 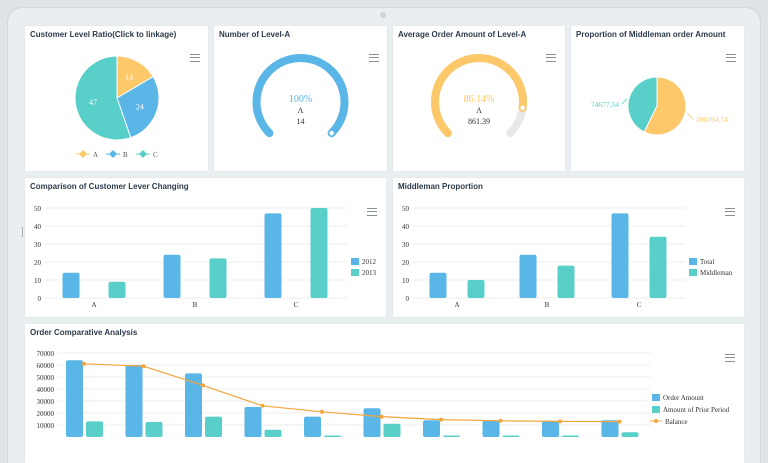 What do you see at coordinates (479, 121) in the screenshot?
I see `gauge-value: 861.39` at bounding box center [479, 121].